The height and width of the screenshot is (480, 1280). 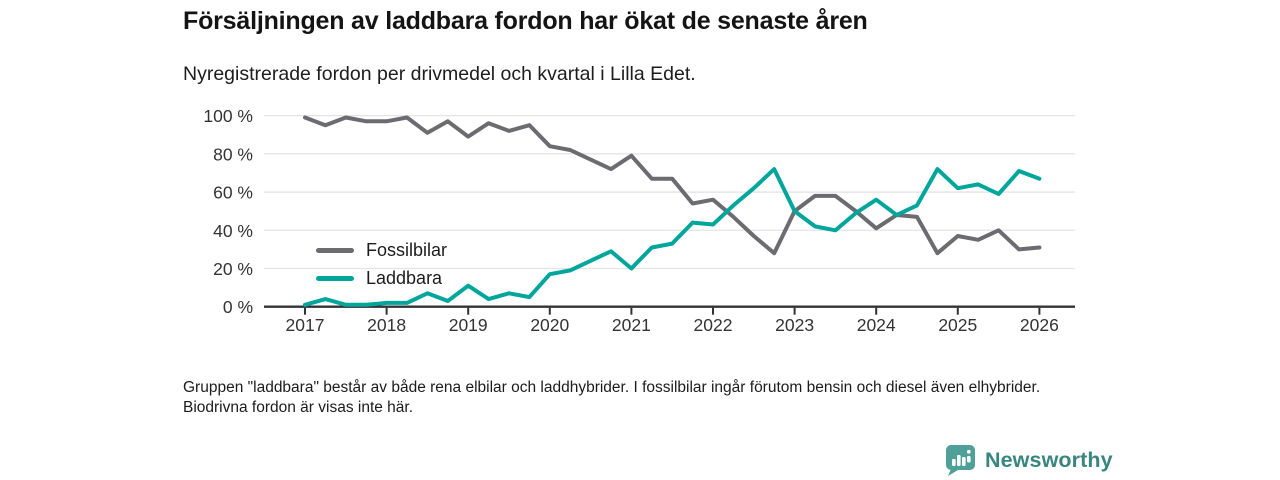 What do you see at coordinates (335, 278) in the screenshot?
I see `laddbara-line-swatch` at bounding box center [335, 278].